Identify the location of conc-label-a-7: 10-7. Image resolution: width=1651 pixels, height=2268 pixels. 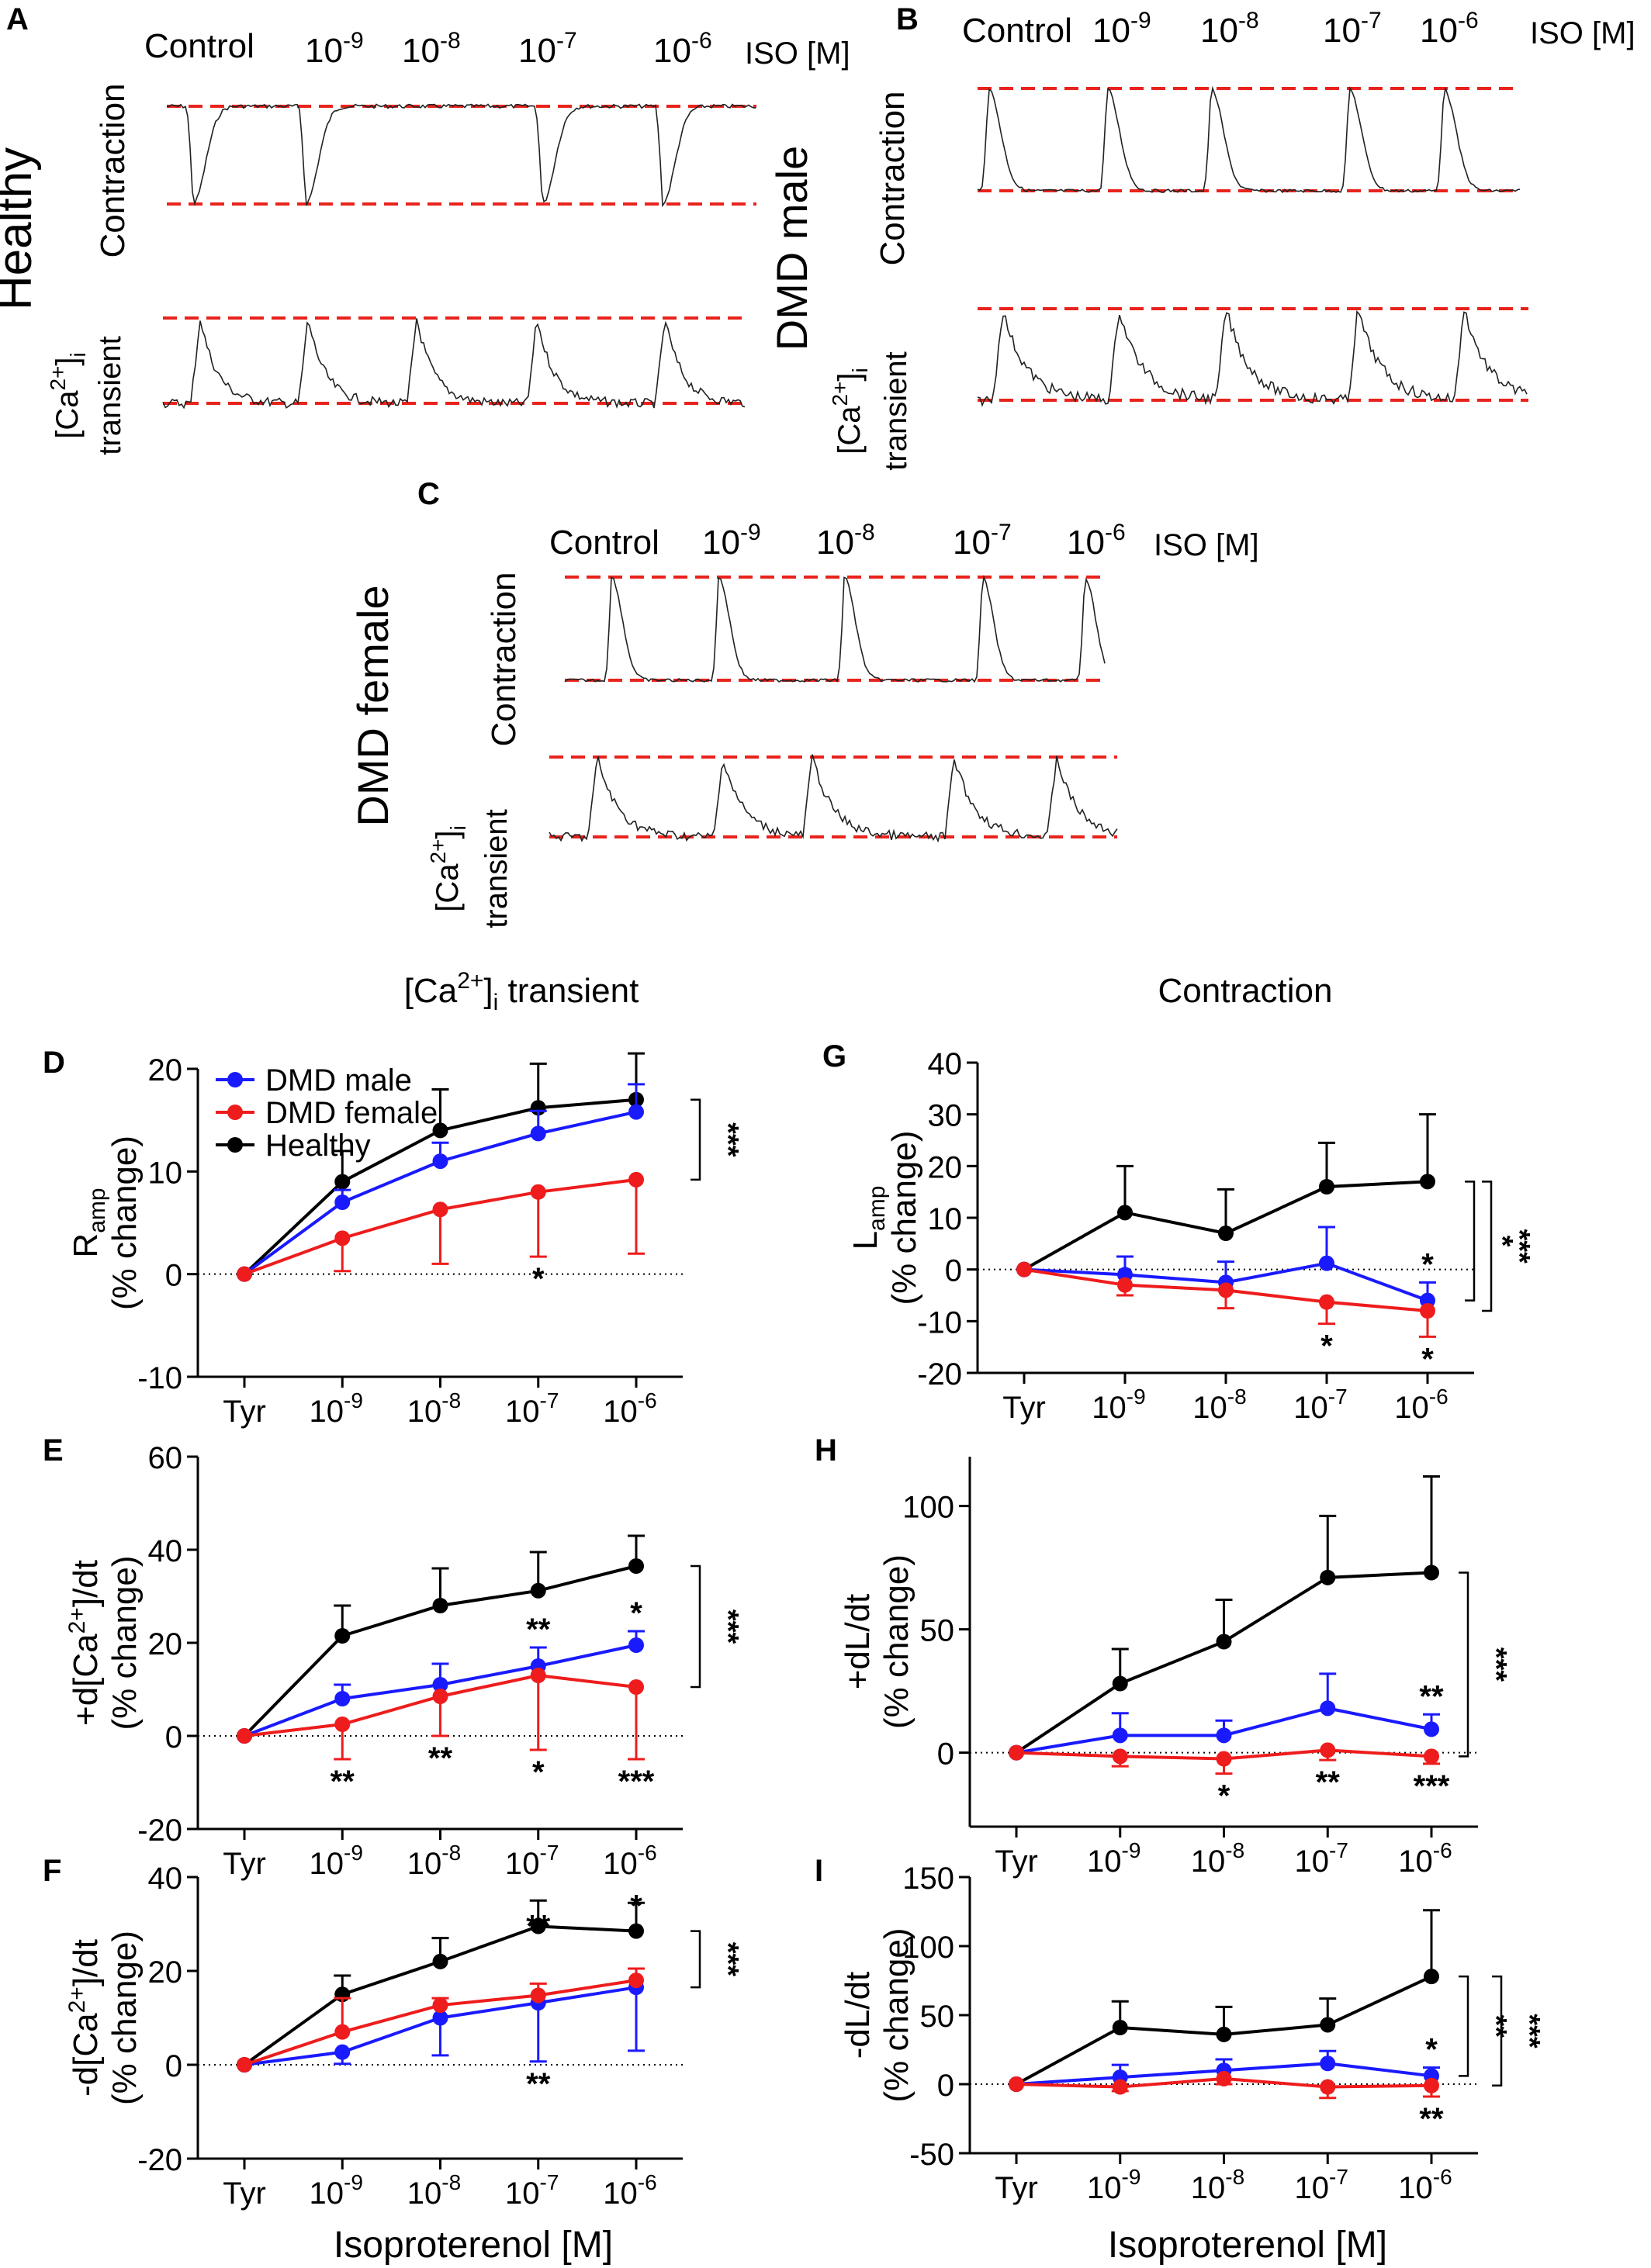
(547, 49).